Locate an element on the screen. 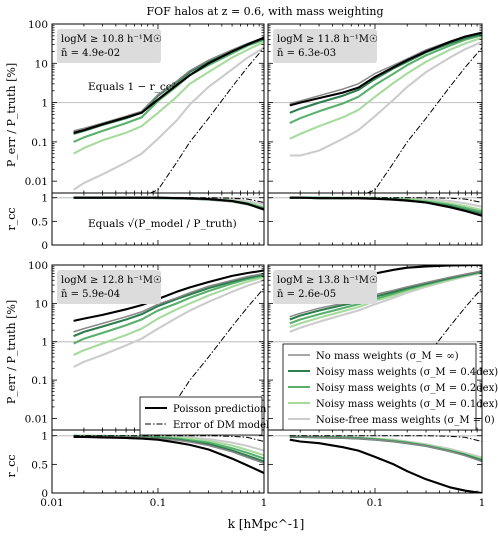 This screenshot has height=540, width=498. panel-3-info-box is located at coordinates (109, 287).